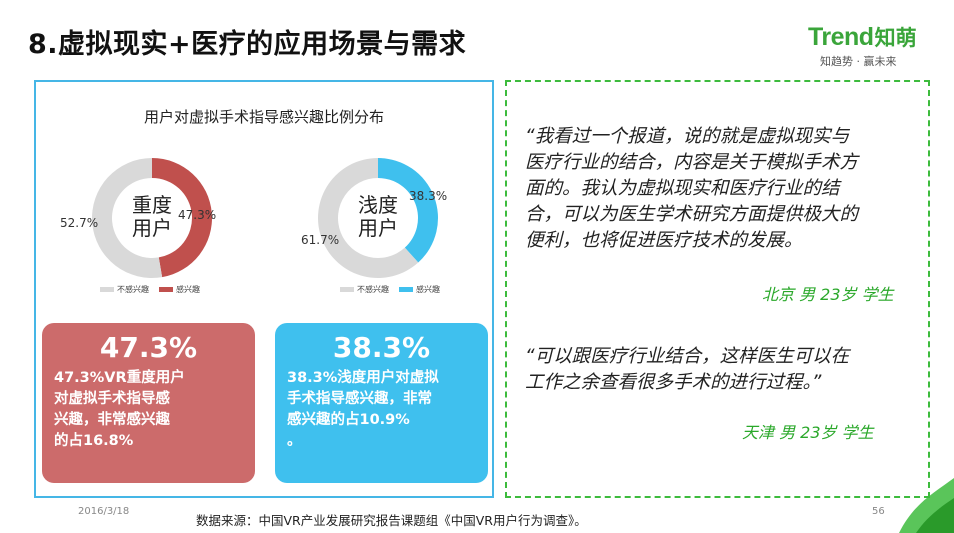 The height and width of the screenshot is (533, 954). What do you see at coordinates (294, 441) in the screenshot?
I see `summary-line: 。` at bounding box center [294, 441].